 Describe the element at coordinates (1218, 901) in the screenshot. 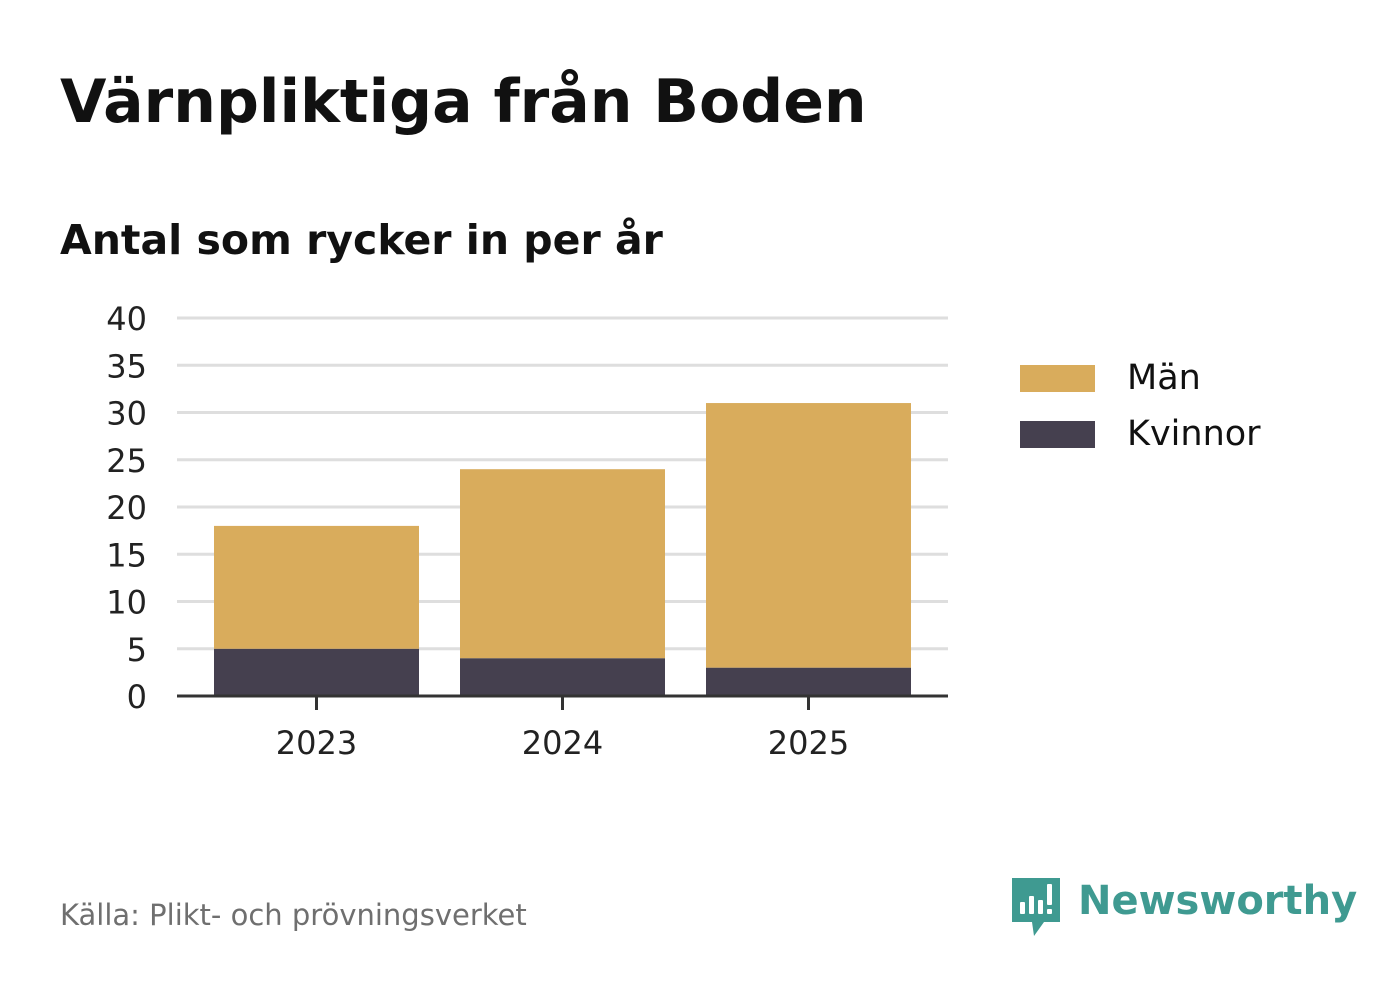

I see `brand-name: Newsworthy` at that location.